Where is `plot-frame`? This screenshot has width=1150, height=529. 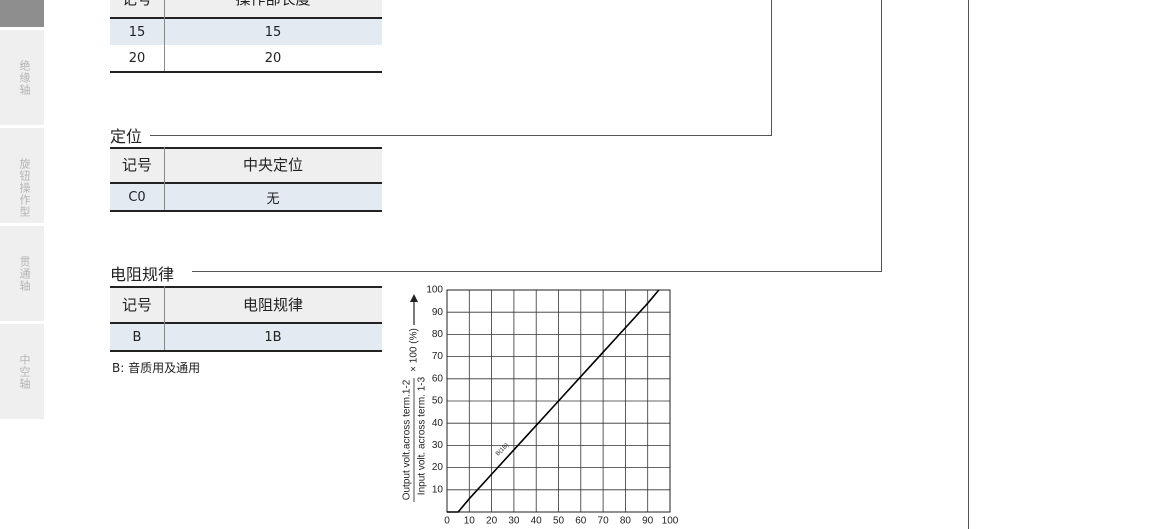
plot-frame is located at coordinates (558, 401).